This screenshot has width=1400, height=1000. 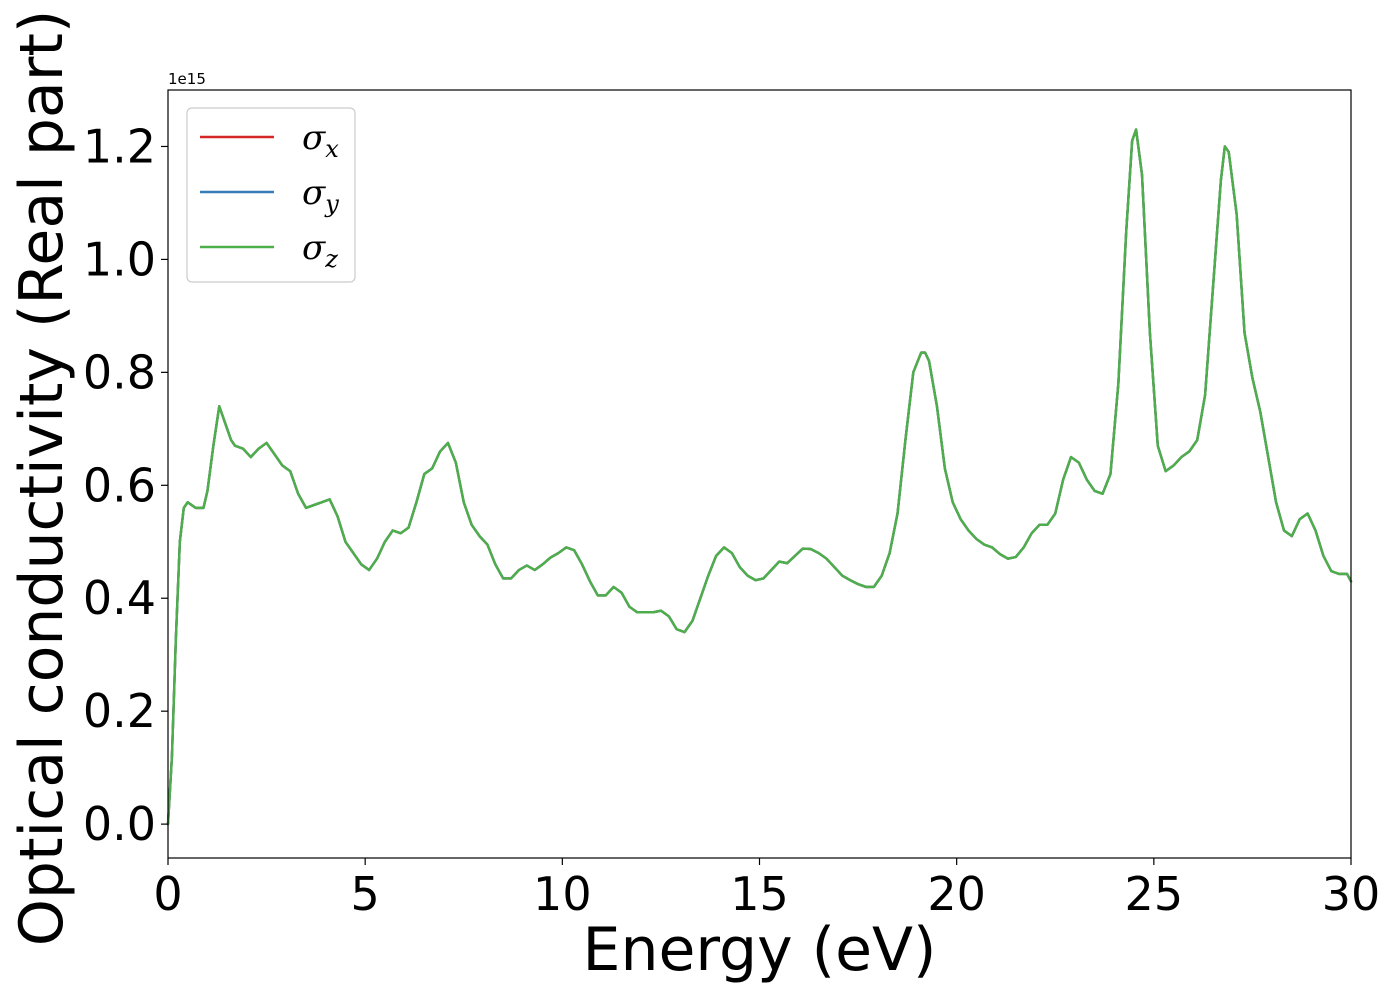 I want to click on legend-label-x: σx, so click(x=320, y=140).